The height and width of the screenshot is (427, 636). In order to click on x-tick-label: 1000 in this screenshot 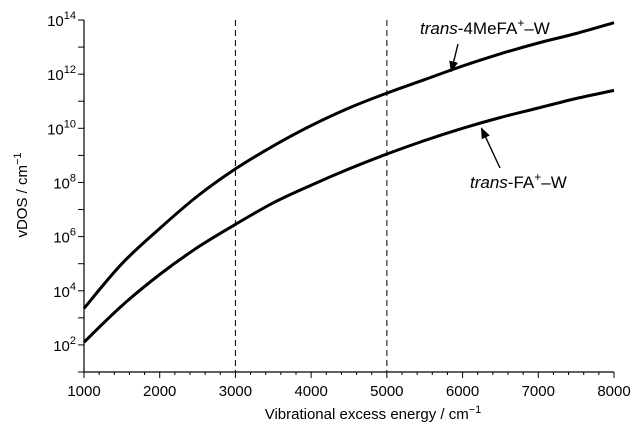, I will do `click(83, 391)`.